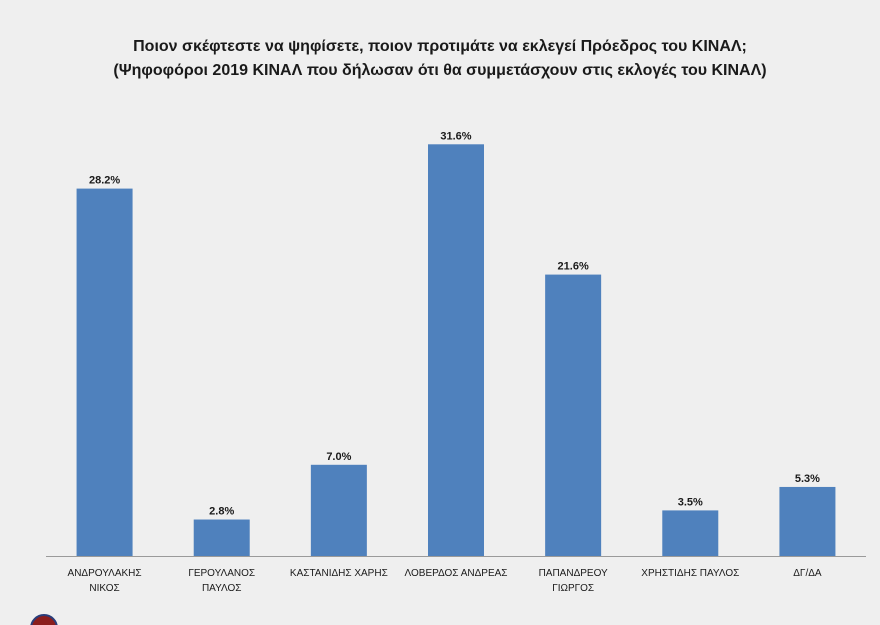  I want to click on data-label-2: 7.0%, so click(338, 457).